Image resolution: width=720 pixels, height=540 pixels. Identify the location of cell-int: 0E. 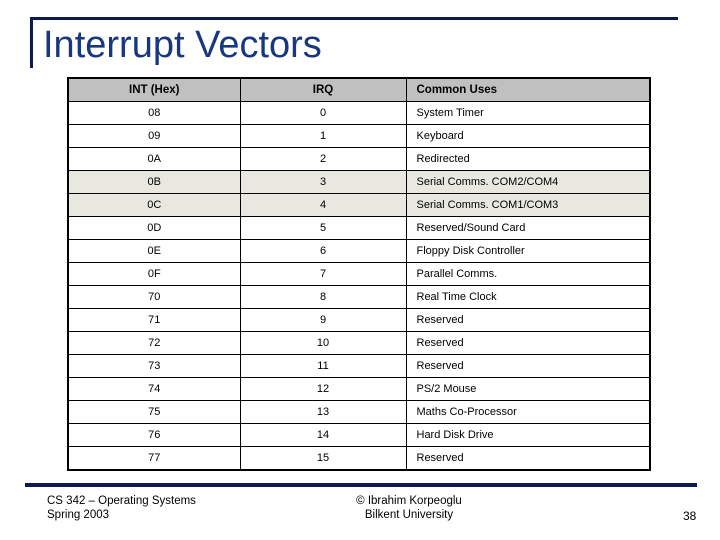
(154, 251).